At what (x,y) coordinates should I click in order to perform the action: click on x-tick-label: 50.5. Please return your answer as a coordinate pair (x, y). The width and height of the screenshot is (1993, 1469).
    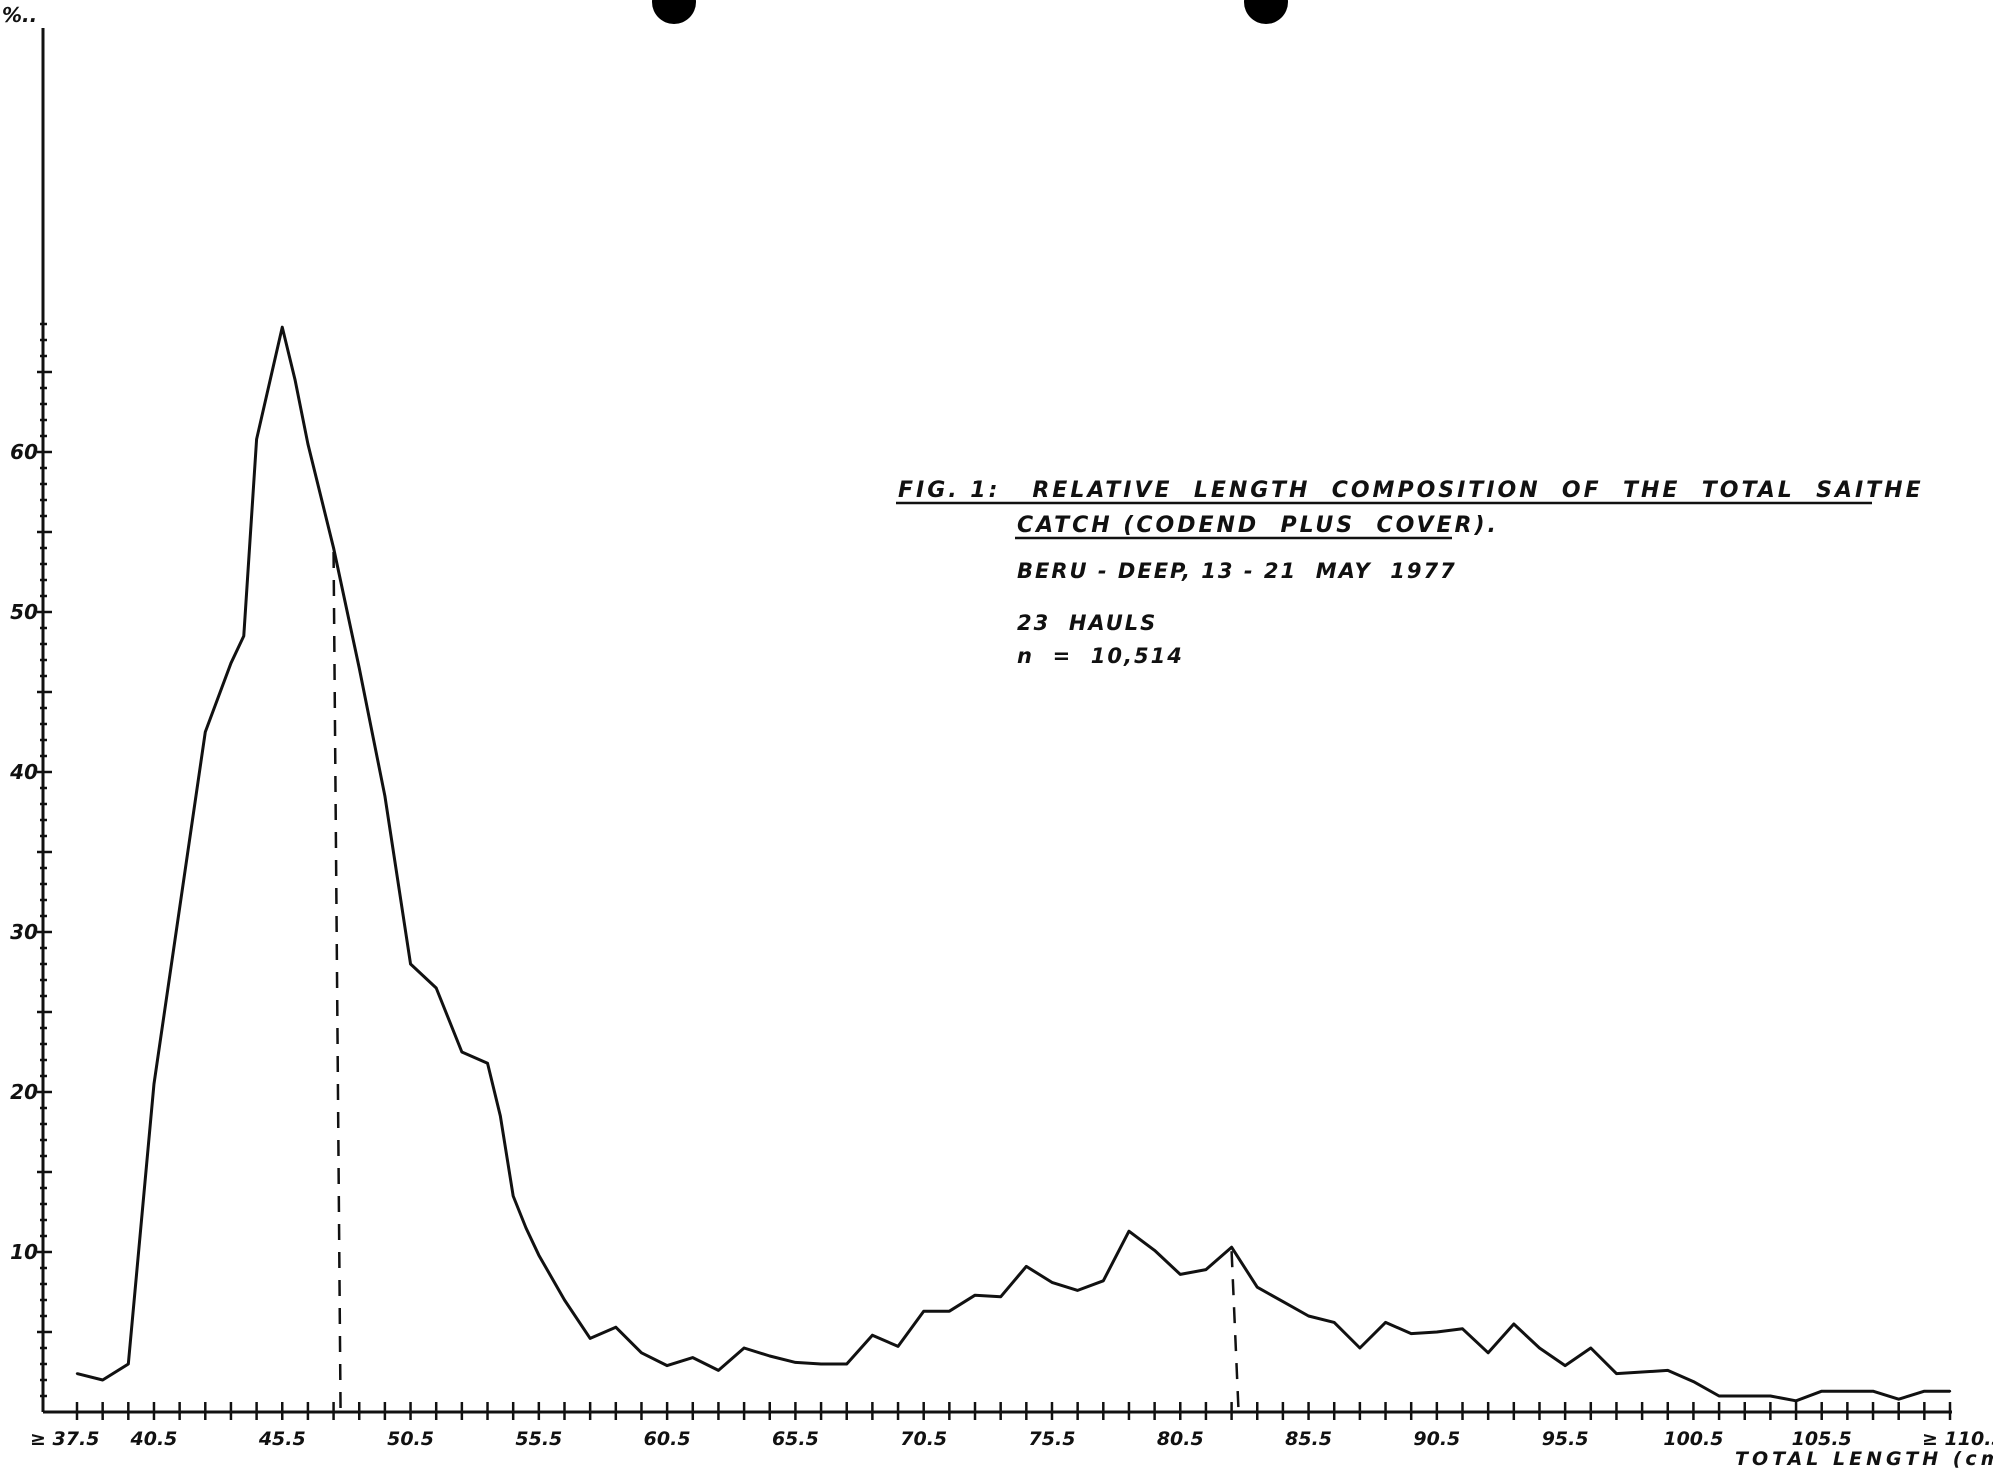
    Looking at the image, I should click on (410, 1439).